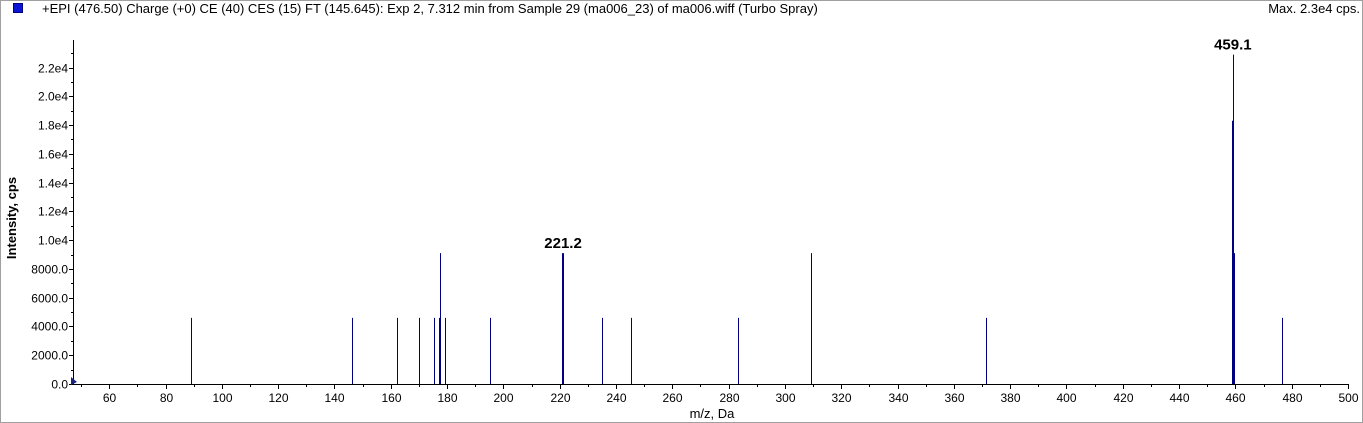 The image size is (1363, 423). I want to click on y-tick-label: 1.8e4, so click(53, 126).